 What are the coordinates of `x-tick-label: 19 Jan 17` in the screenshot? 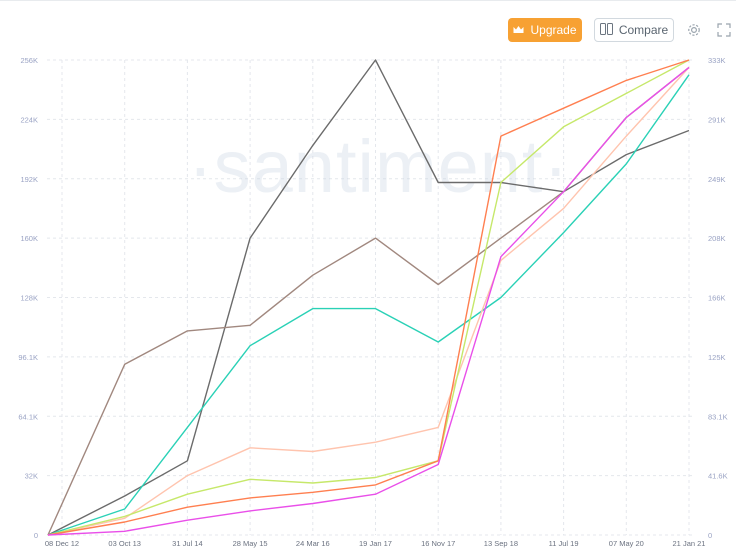 It's located at (375, 543).